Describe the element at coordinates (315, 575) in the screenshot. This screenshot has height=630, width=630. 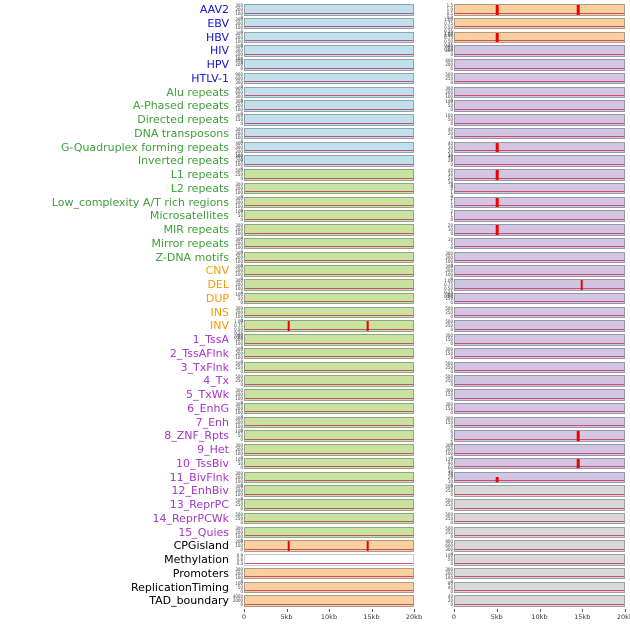
I see `track-row: Promoters 300 200 100 0 300 200 100 0` at that location.